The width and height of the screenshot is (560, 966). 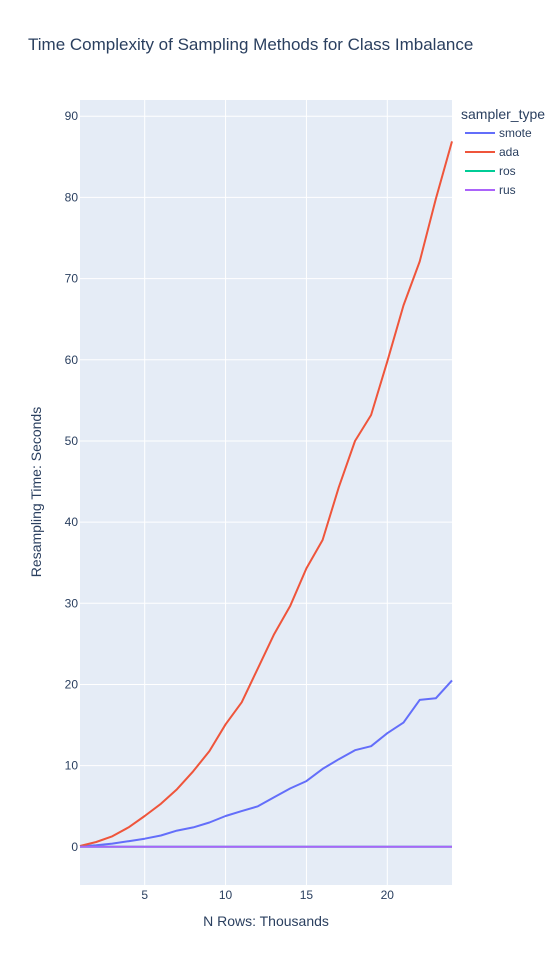 I want to click on y-tick-label: 10, so click(x=72, y=766).